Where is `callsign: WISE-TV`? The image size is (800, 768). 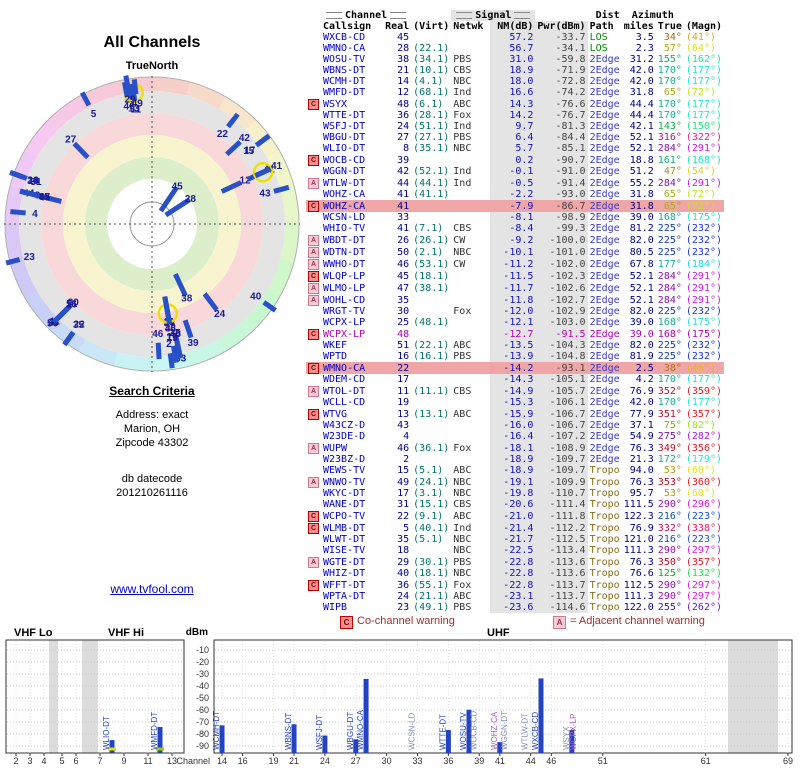
callsign: WISE-TV is located at coordinates (344, 550).